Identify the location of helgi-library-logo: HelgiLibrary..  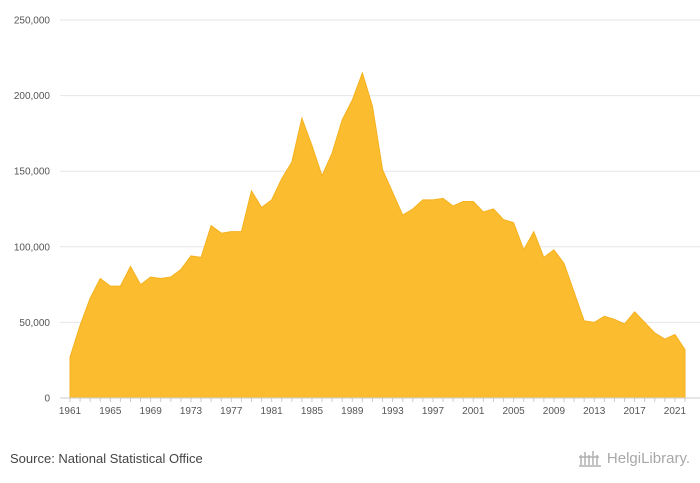
(633, 458).